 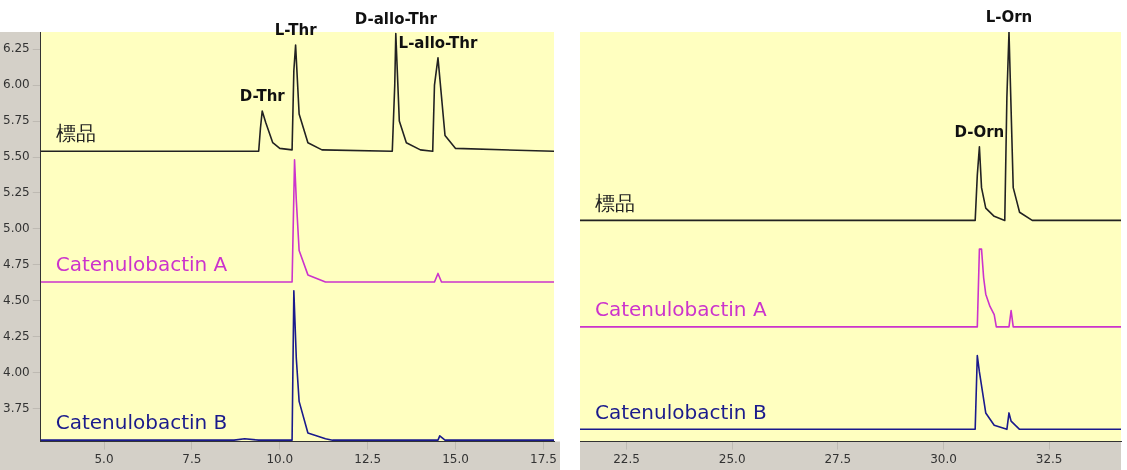 What do you see at coordinates (943, 458) in the screenshot?
I see `x-tick-label: 30.0` at bounding box center [943, 458].